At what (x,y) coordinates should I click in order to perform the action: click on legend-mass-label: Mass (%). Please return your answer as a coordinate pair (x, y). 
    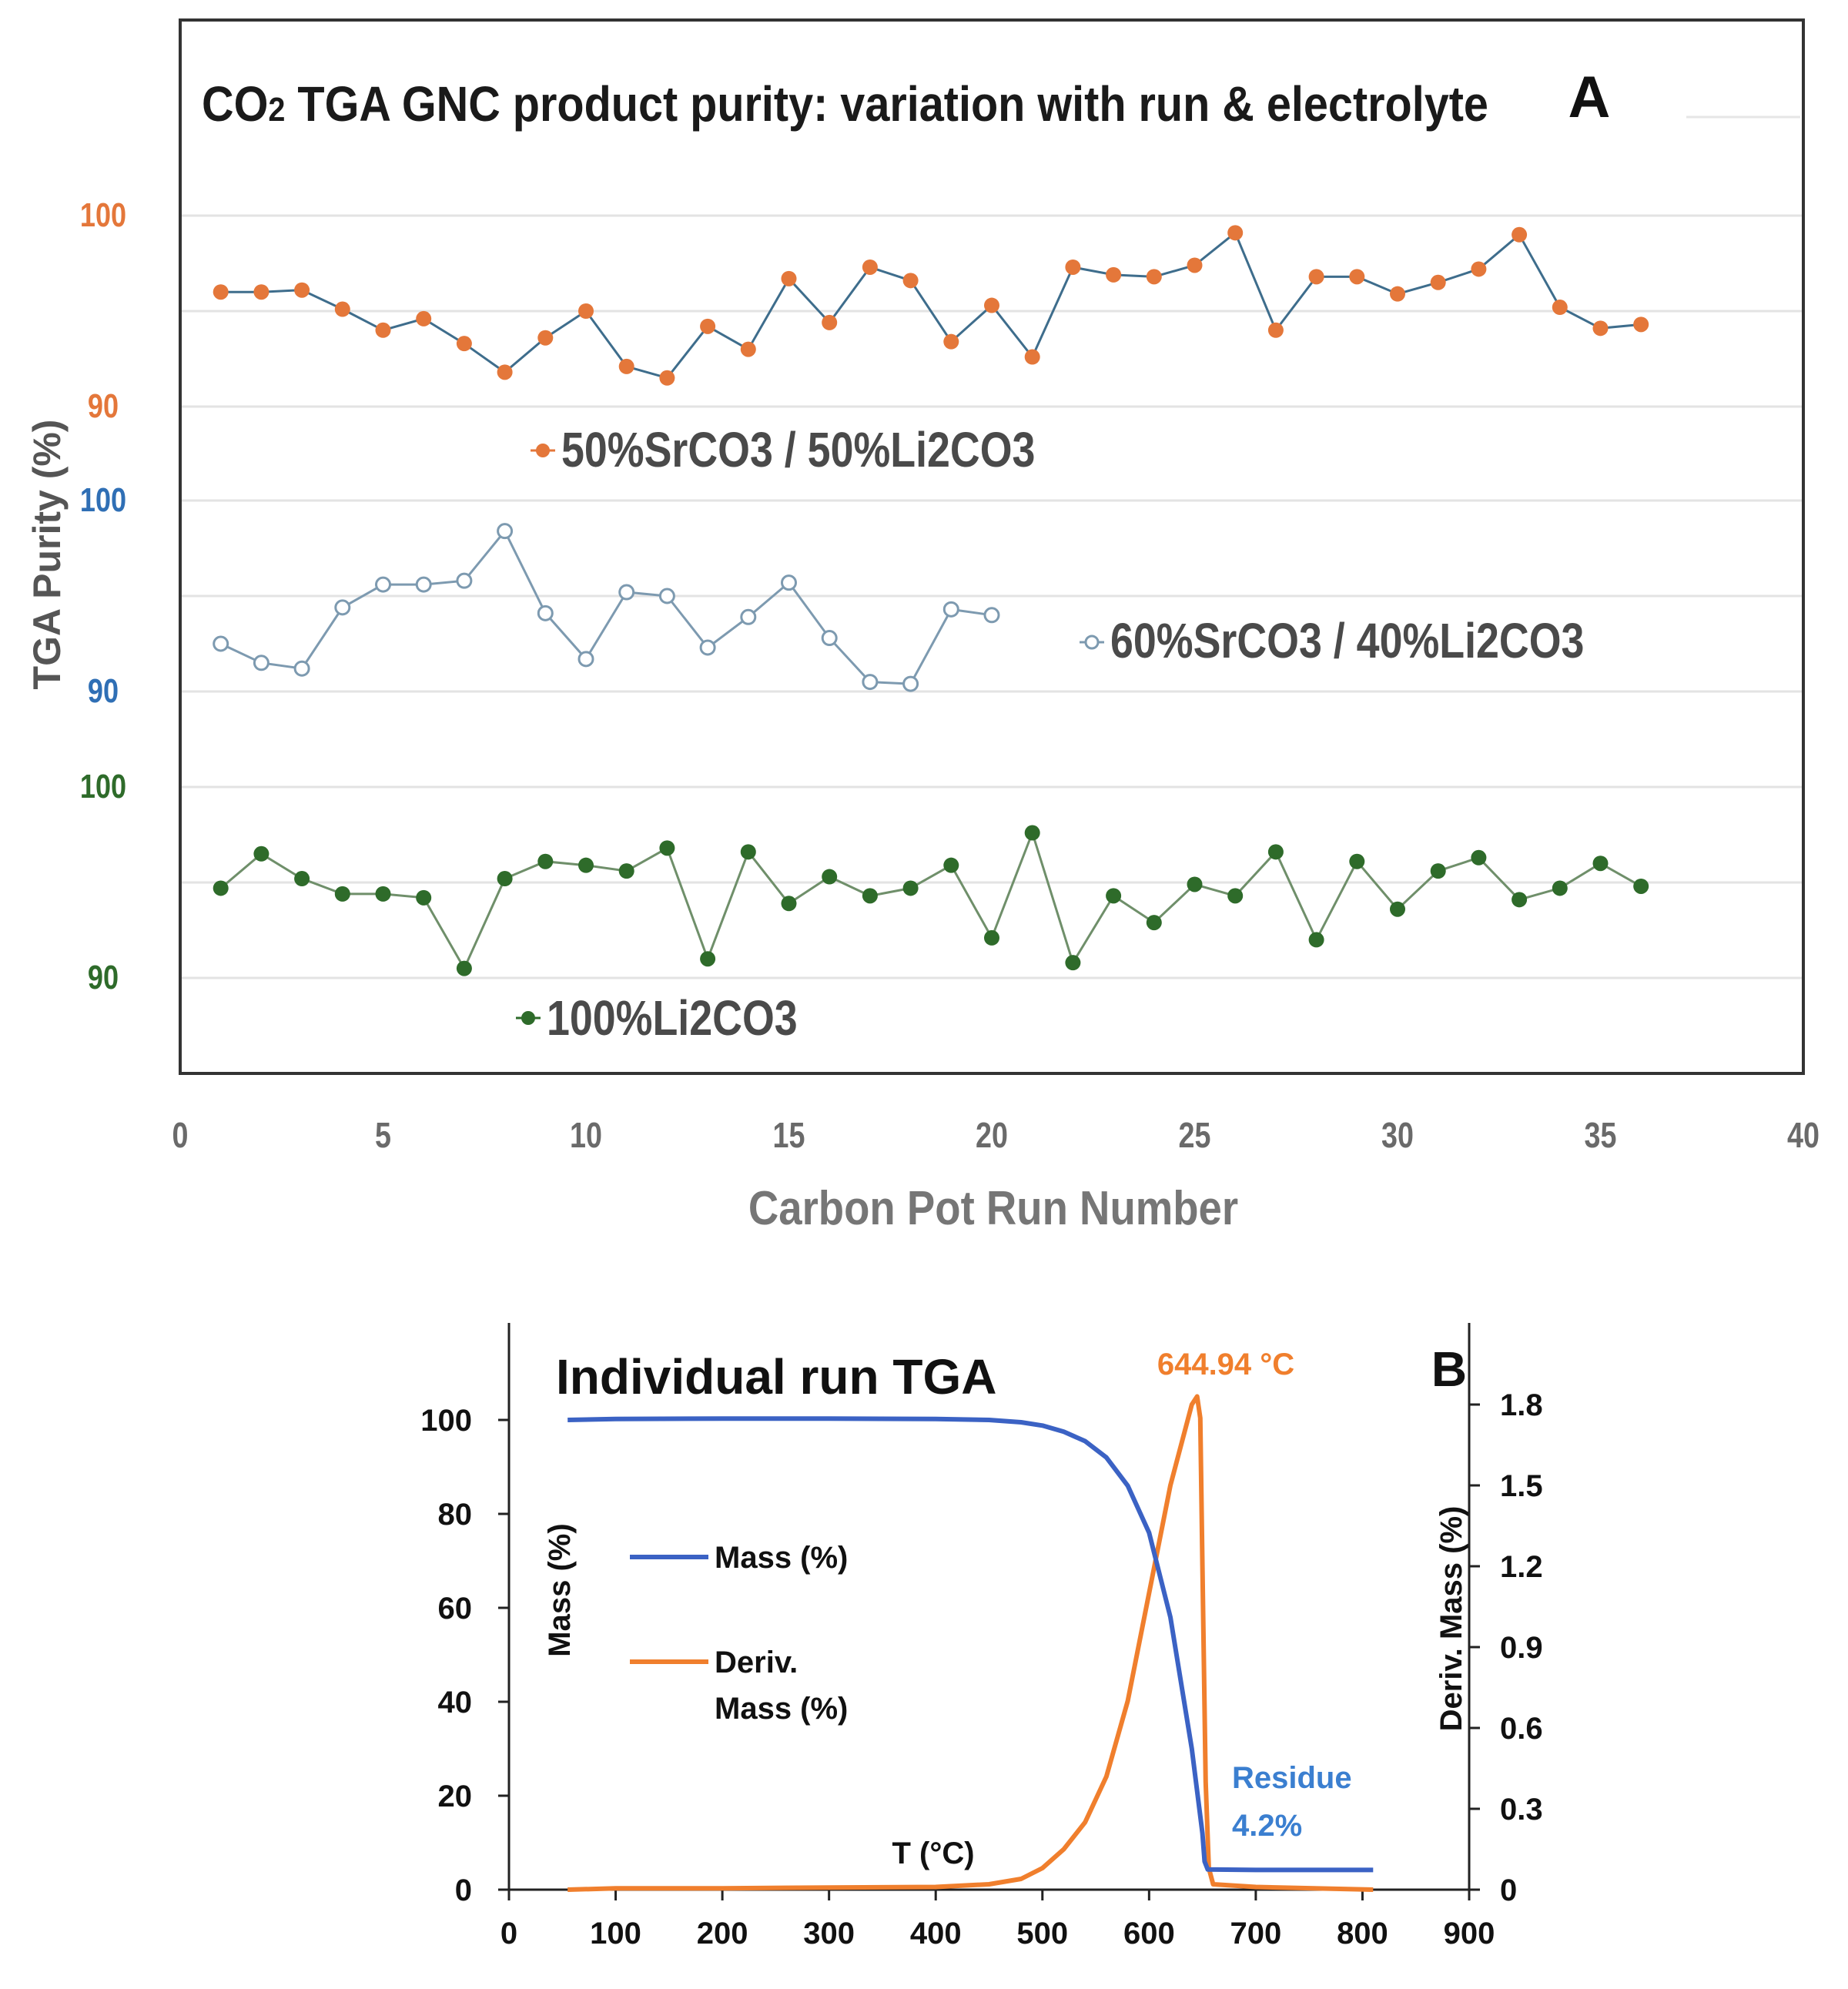
    Looking at the image, I should click on (781, 1558).